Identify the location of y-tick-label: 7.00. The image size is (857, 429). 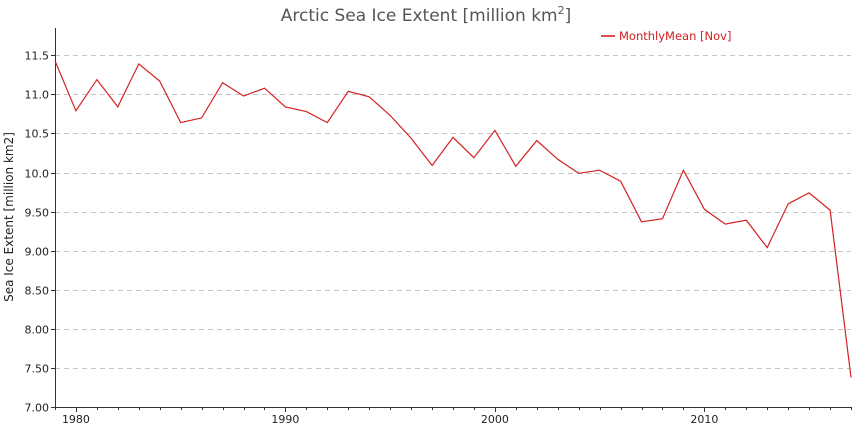
(37, 408).